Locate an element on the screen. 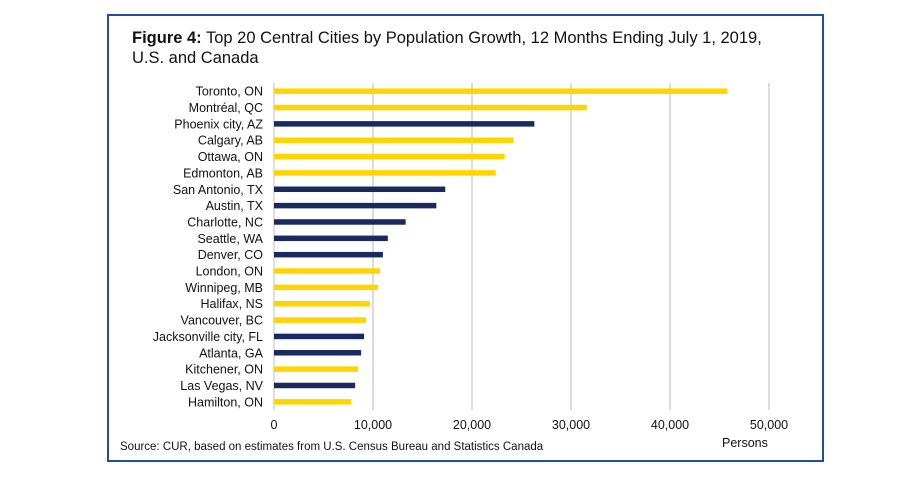 The height and width of the screenshot is (500, 918). x-tick-label: 40,000 is located at coordinates (670, 425).